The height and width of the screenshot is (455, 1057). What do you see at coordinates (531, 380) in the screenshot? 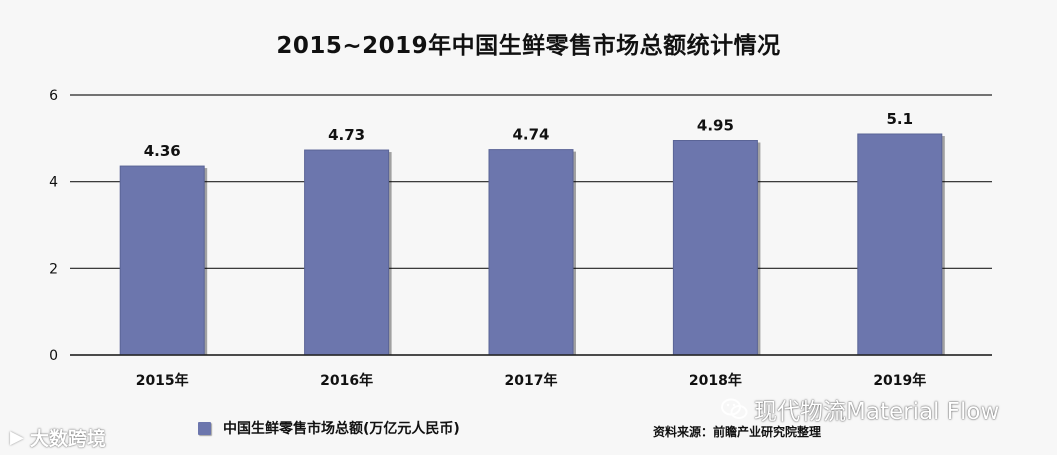
I see `x-tick-label: 2017年` at bounding box center [531, 380].